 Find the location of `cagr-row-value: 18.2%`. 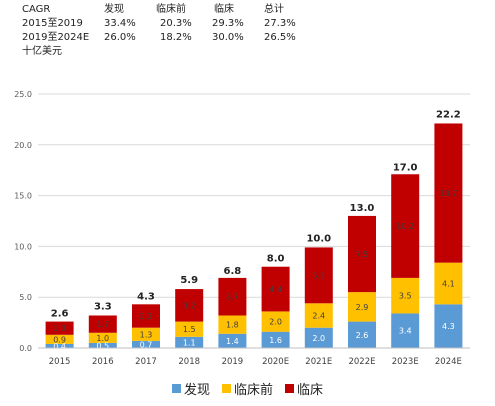

cagr-row-value: 18.2% is located at coordinates (176, 37).